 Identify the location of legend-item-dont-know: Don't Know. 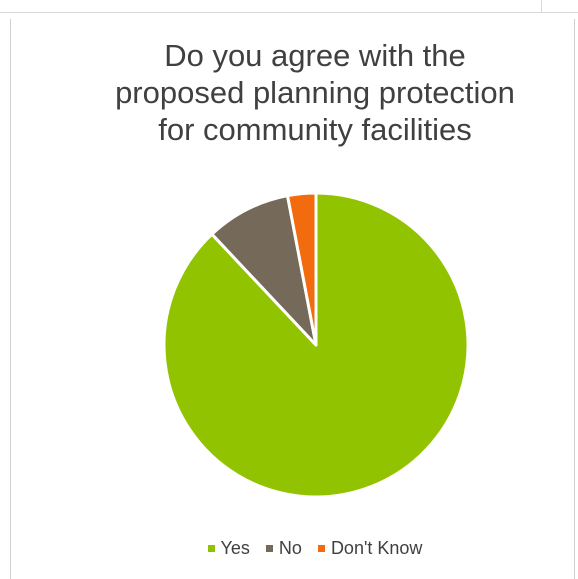
(370, 548).